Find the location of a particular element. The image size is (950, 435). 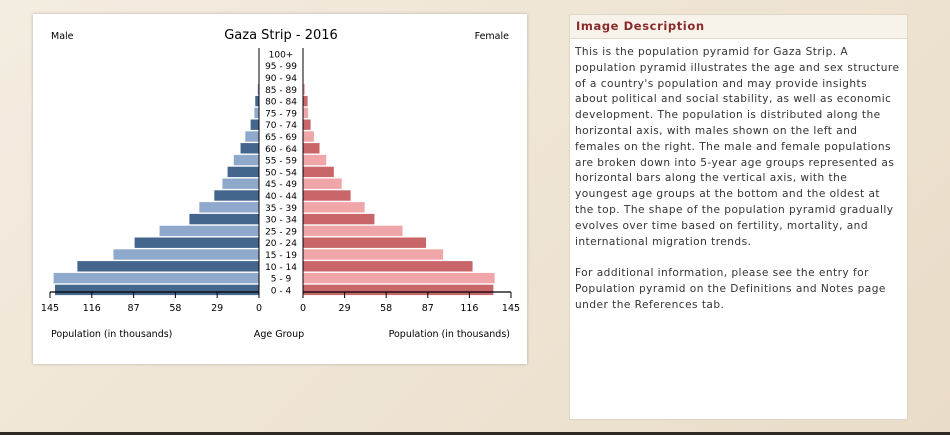

x-axis-label-left: Population (in thousands) is located at coordinates (111, 334).